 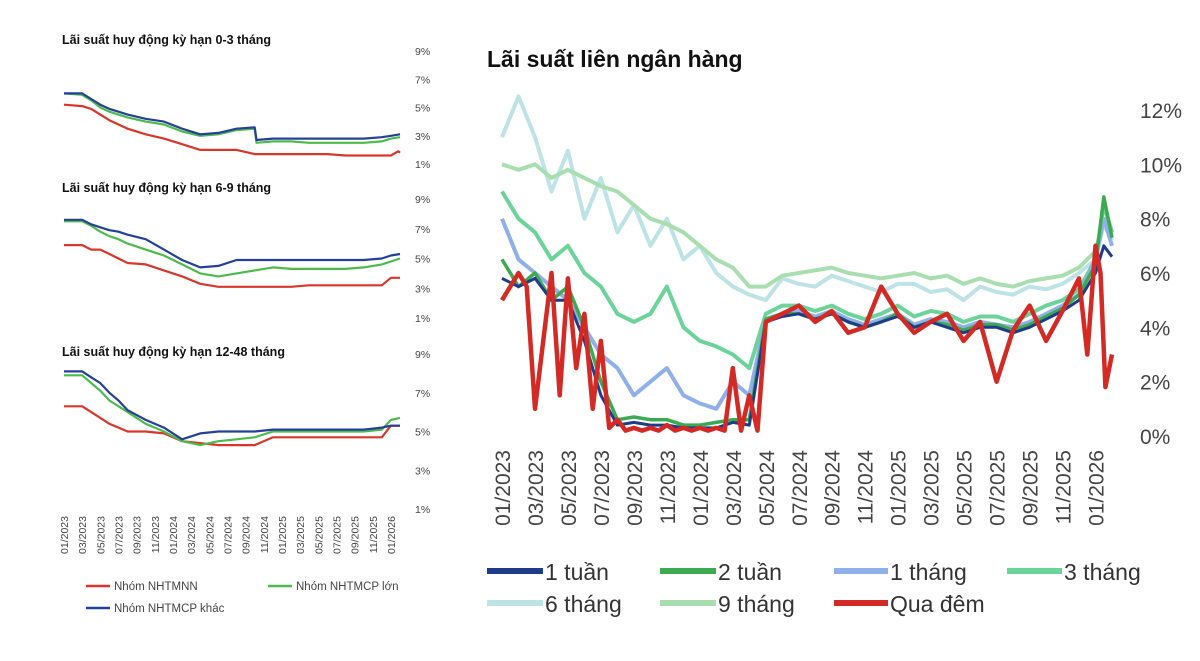 What do you see at coordinates (583, 604) in the screenshot?
I see `legend-label-6-thang: 6 tháng` at bounding box center [583, 604].